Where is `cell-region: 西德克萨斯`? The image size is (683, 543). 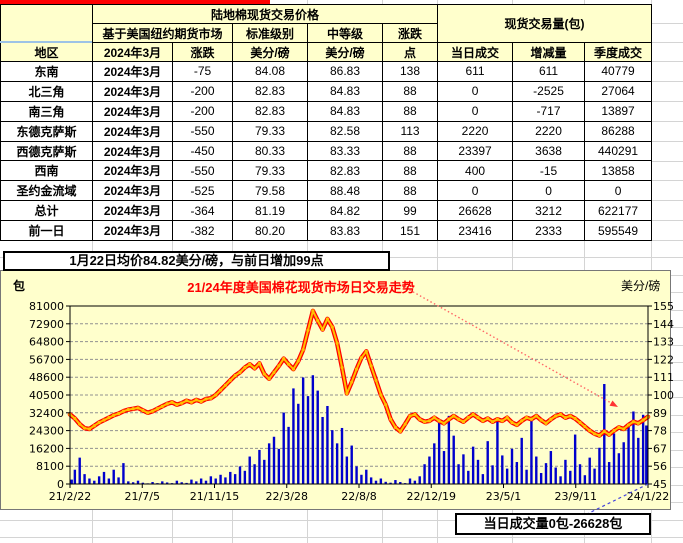
cell-region: 西德克萨斯 is located at coordinates (46, 151).